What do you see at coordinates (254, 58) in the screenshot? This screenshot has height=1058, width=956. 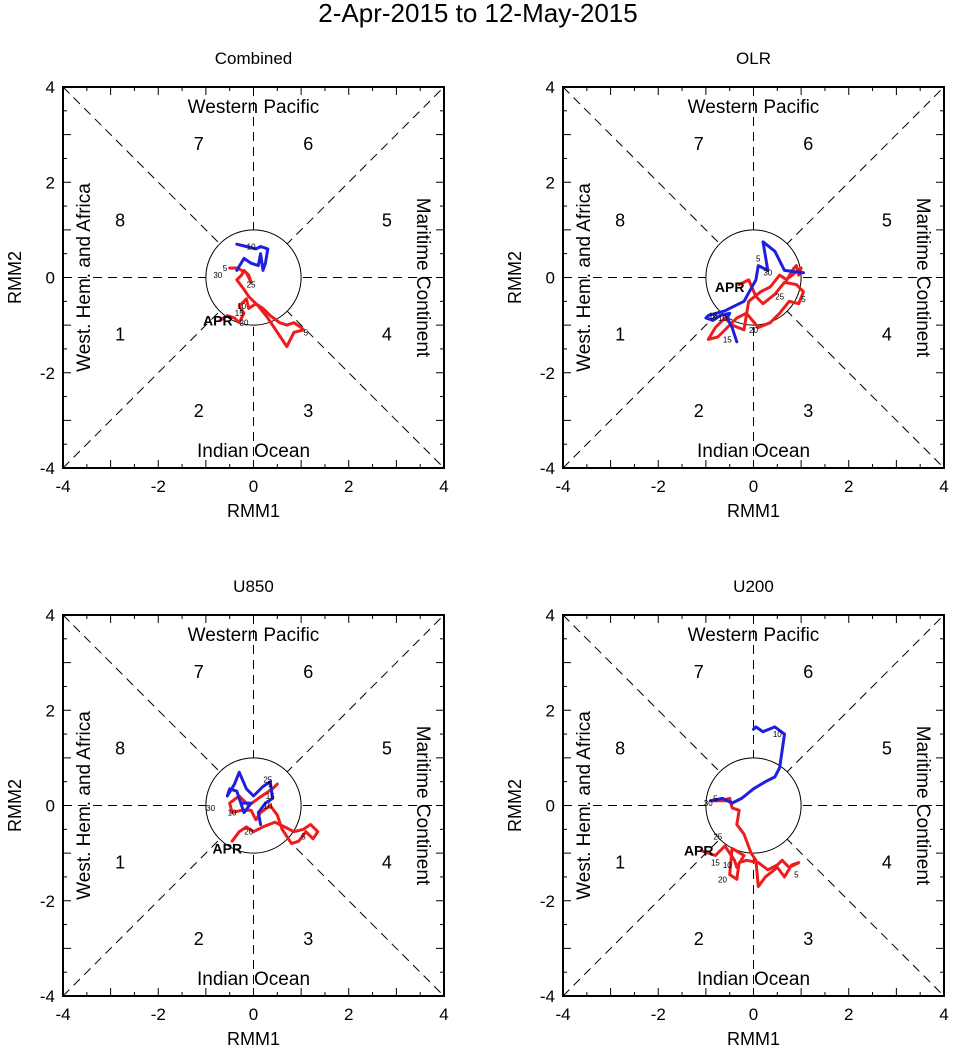 I see `panel-title: Combined` at bounding box center [254, 58].